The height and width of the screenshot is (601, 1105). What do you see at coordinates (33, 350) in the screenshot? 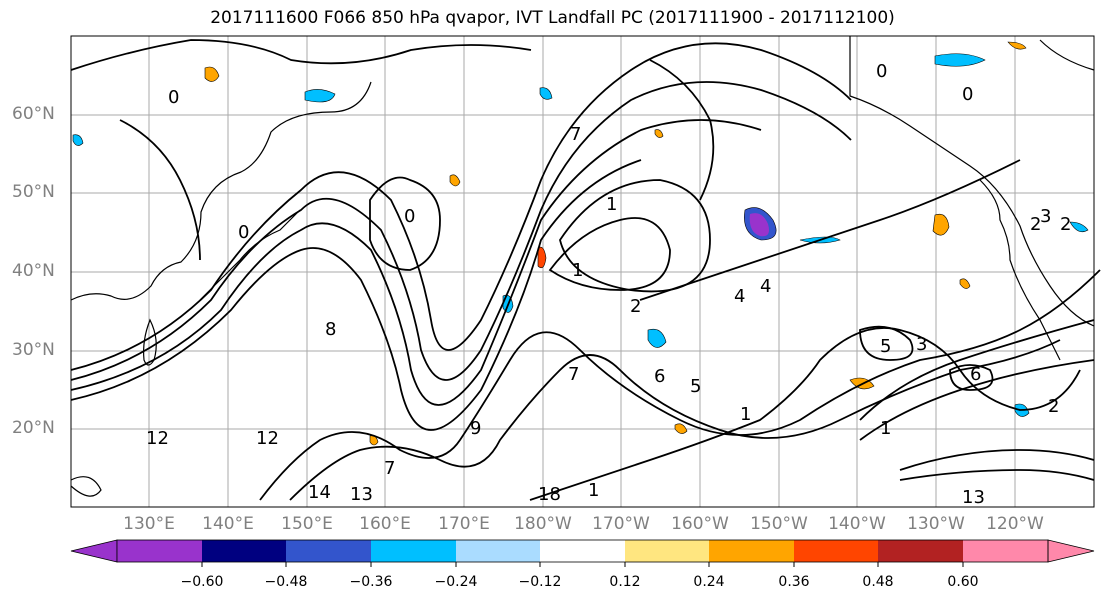
I see `lat-label: 30°N` at bounding box center [33, 350].